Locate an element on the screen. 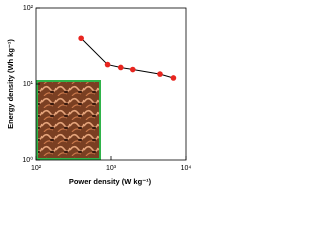 The height and width of the screenshot is (240, 320). y-tick-label: 10¹ is located at coordinates (28, 84).